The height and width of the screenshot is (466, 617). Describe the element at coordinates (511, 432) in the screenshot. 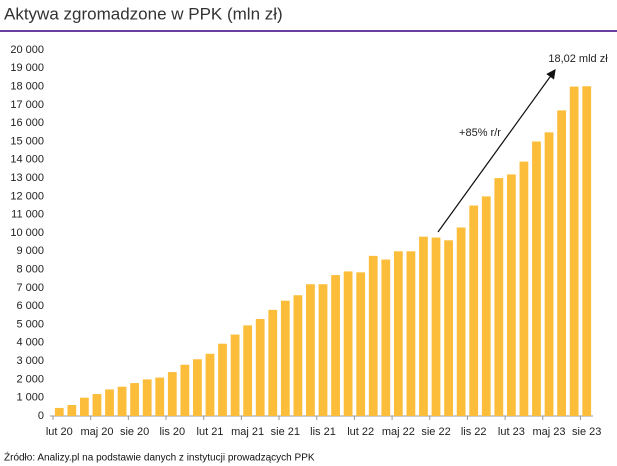

I see `x-tick-label: lut 23` at that location.